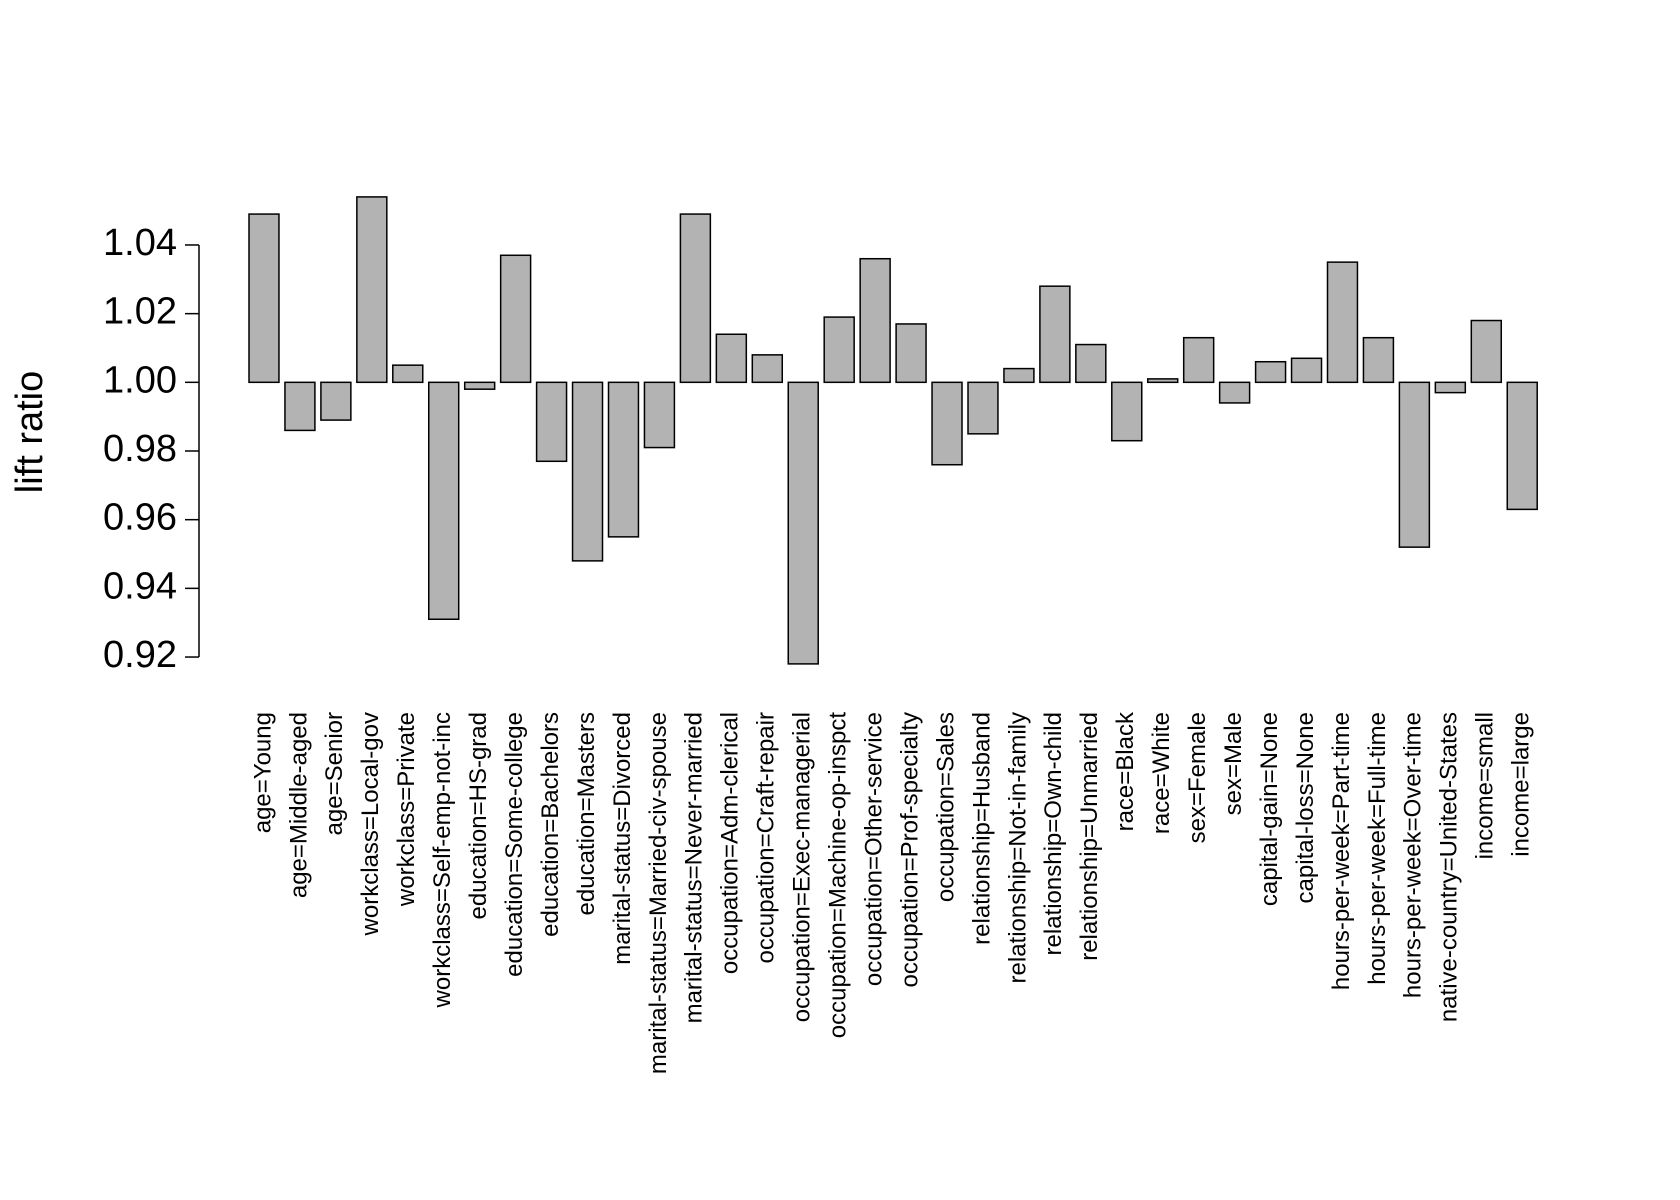 The image size is (1680, 1200). What do you see at coordinates (140, 243) in the screenshot?
I see `y-tick-label: 1.04` at bounding box center [140, 243].